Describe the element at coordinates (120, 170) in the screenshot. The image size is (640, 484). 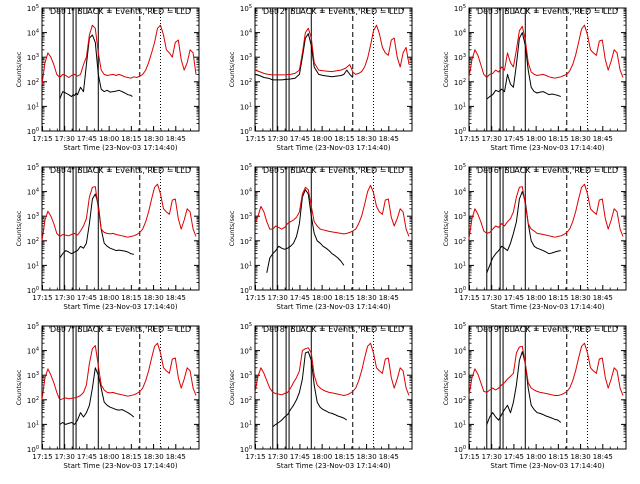
I see `panel-title: Det 4f BLACK = Events, RED = LLD` at that location.